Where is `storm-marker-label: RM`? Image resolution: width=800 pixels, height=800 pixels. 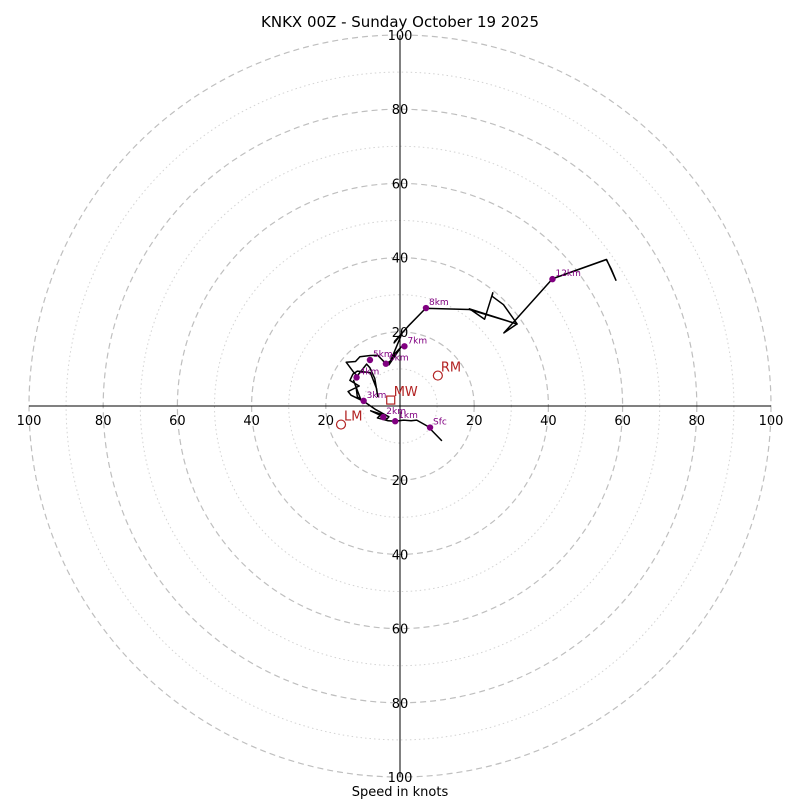
storm-marker-label: RM is located at coordinates (451, 368).